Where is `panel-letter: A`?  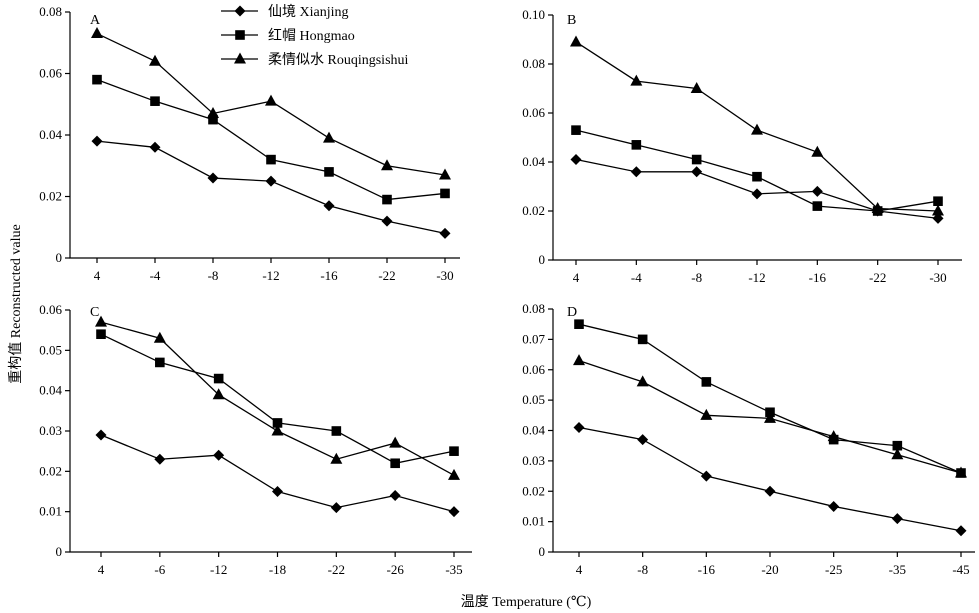
panel-letter: A is located at coordinates (95, 20).